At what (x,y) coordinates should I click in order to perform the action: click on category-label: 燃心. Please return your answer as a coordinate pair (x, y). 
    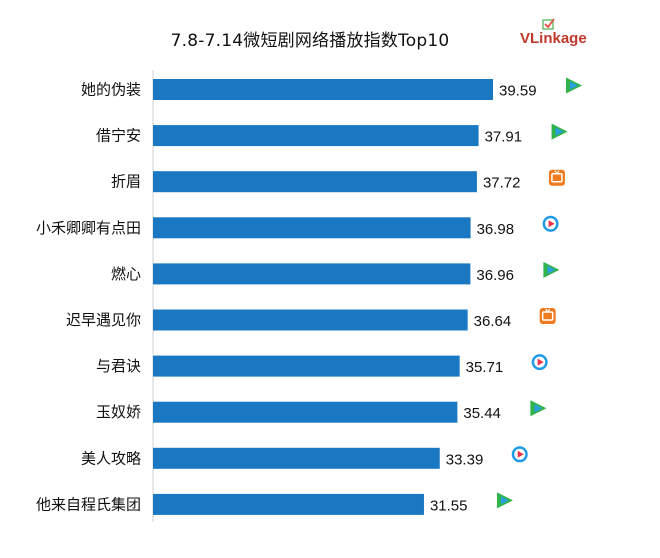
    Looking at the image, I should click on (126, 274).